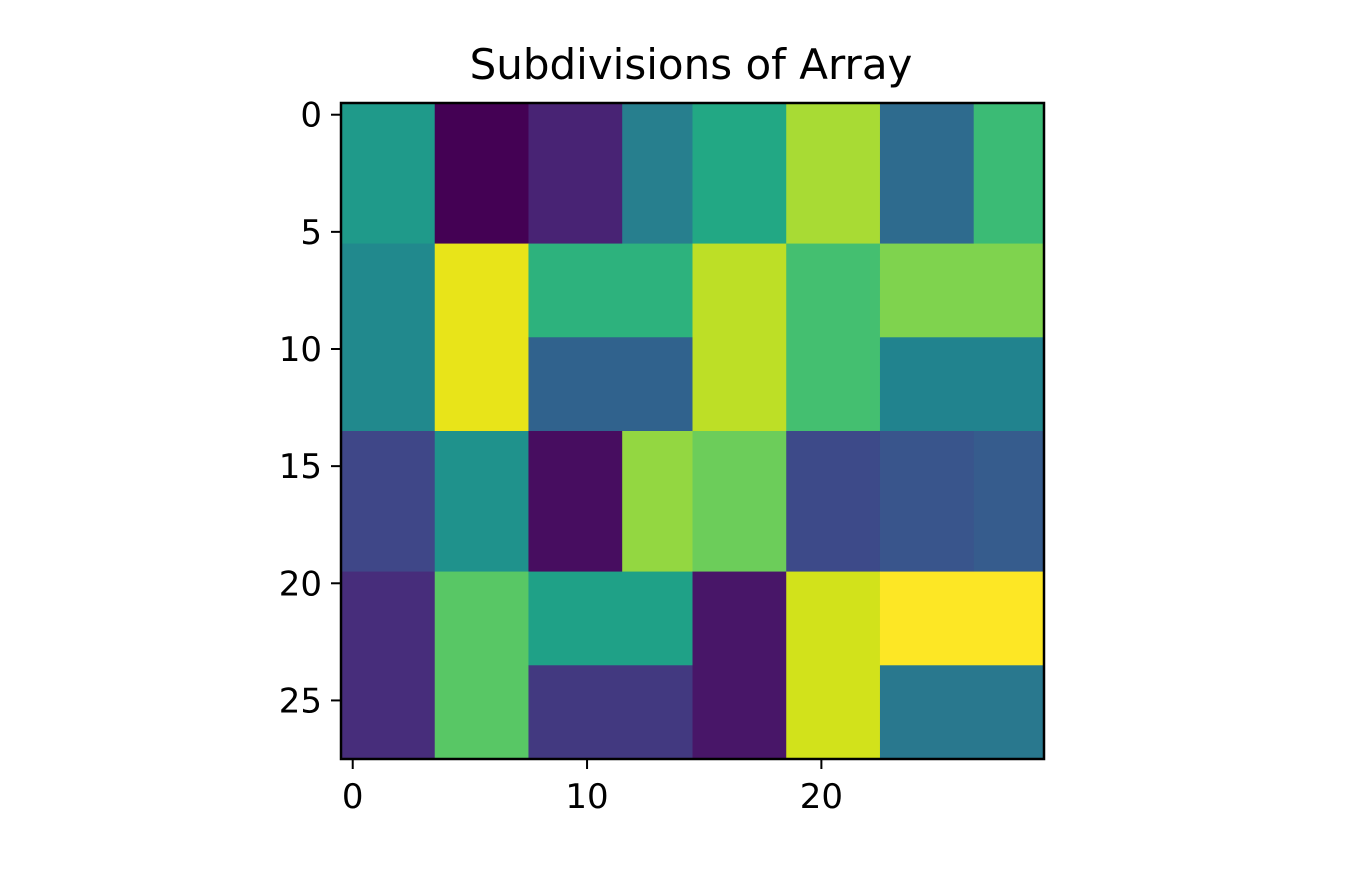  I want to click on x-tick-label-1: 10, so click(586, 797).